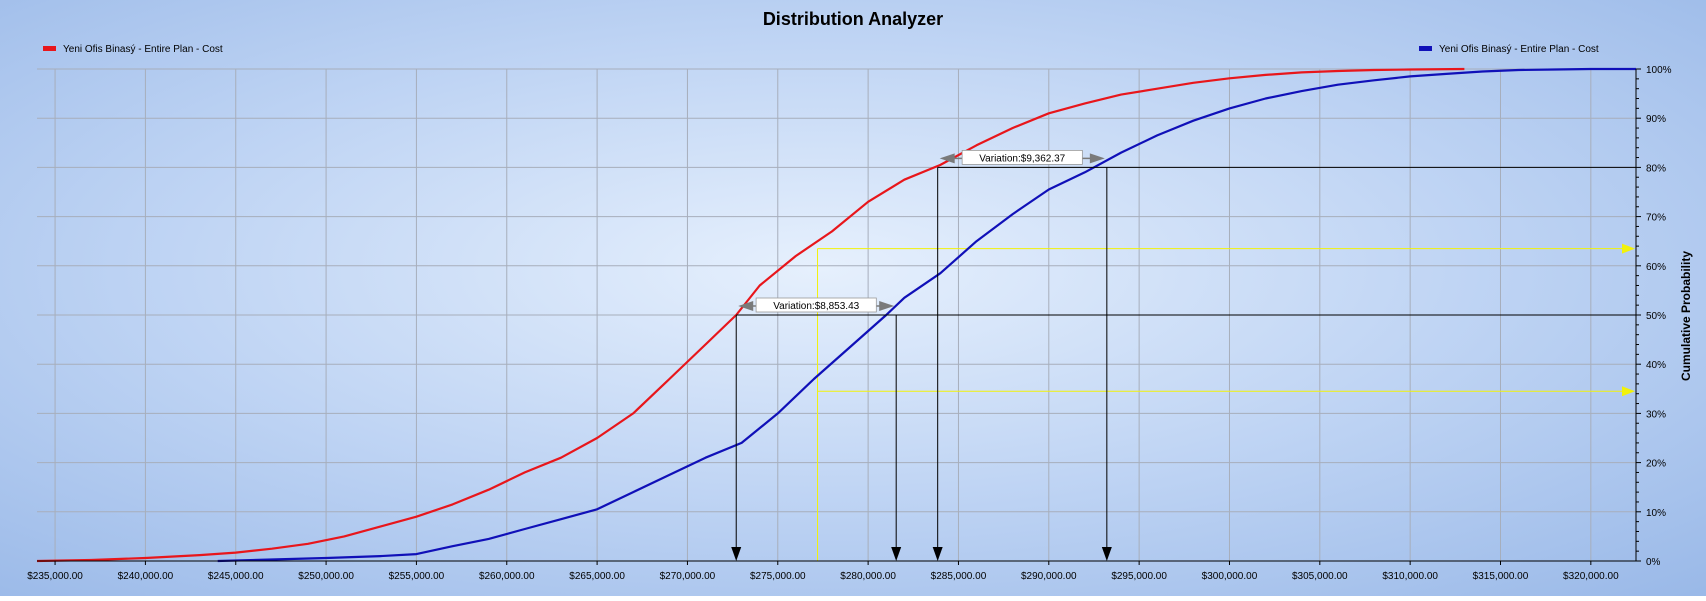 This screenshot has width=1706, height=601. What do you see at coordinates (1591, 576) in the screenshot?
I see `x-tick-label: $320,000.00` at bounding box center [1591, 576].